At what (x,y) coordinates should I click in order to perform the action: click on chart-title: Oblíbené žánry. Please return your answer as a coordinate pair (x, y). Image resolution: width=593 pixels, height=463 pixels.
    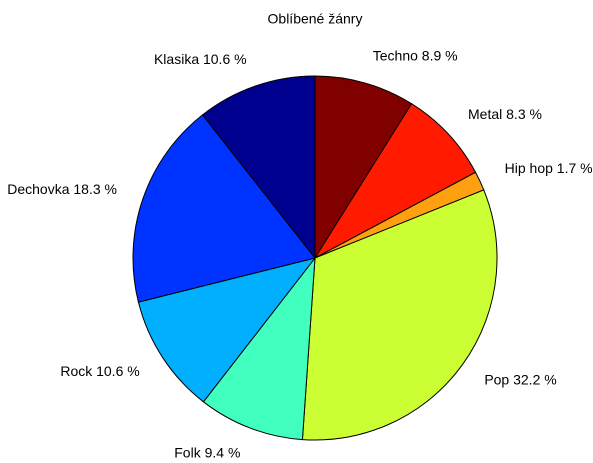
    Looking at the image, I should click on (315, 19).